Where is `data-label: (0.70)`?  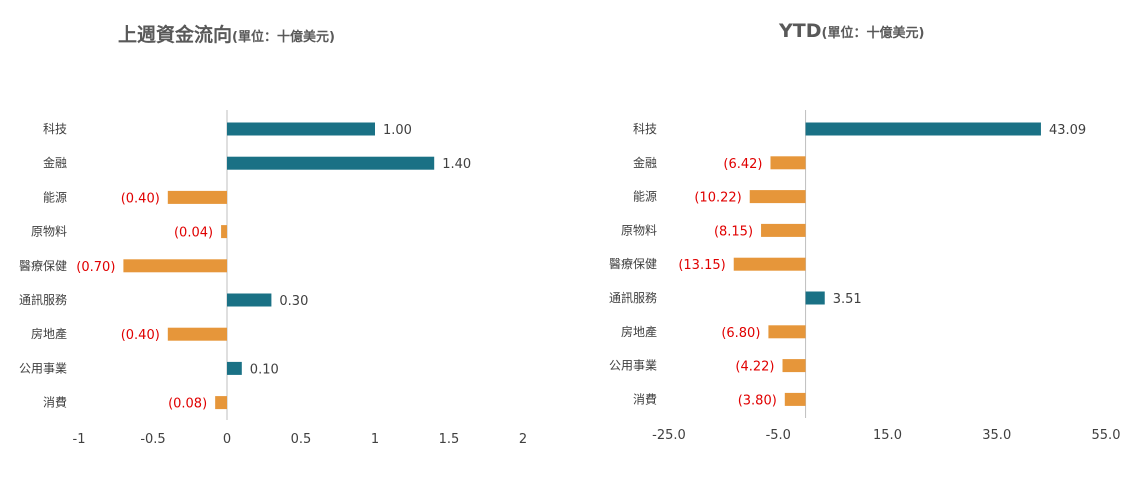 data-label: (0.70) is located at coordinates (95, 267).